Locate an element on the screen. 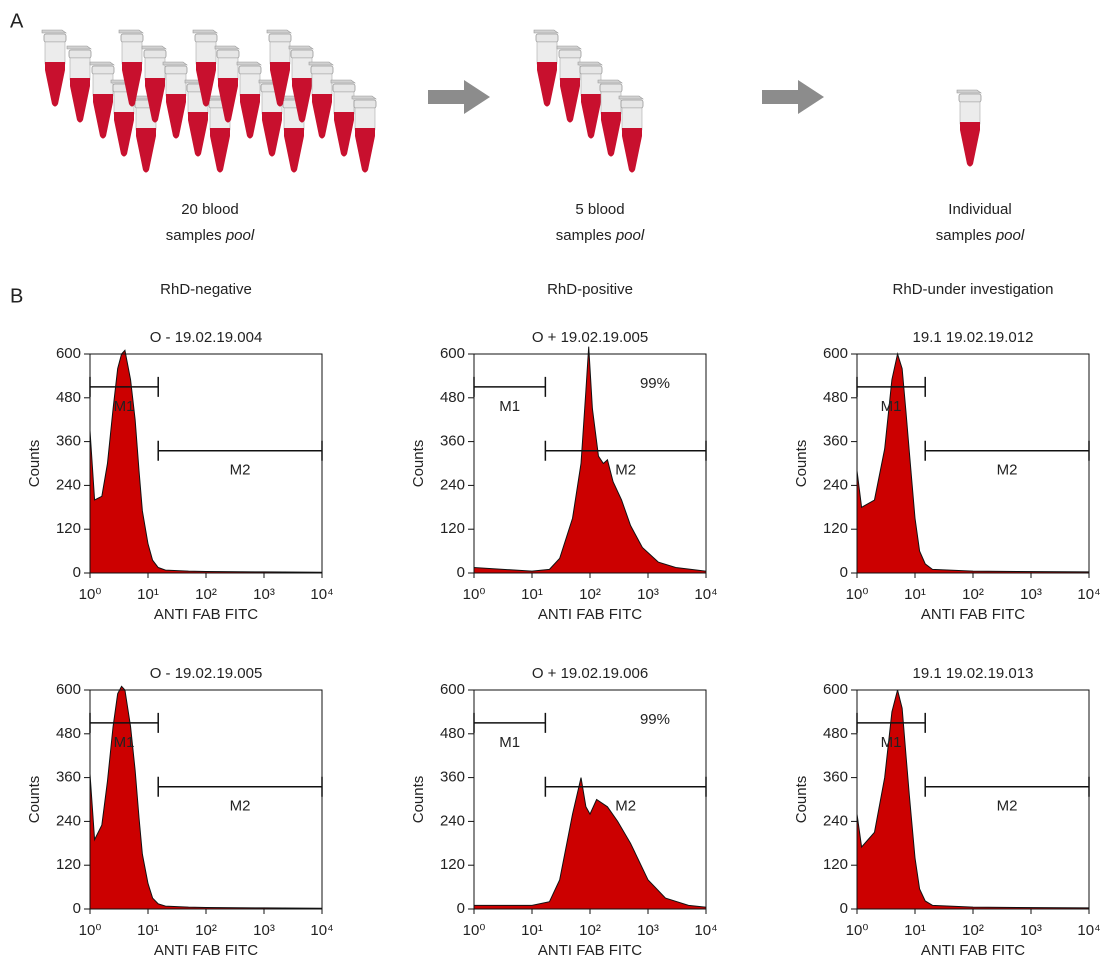 This screenshot has height=969, width=1101. chart-title: O + 19.02.19.006 is located at coordinates (590, 673).